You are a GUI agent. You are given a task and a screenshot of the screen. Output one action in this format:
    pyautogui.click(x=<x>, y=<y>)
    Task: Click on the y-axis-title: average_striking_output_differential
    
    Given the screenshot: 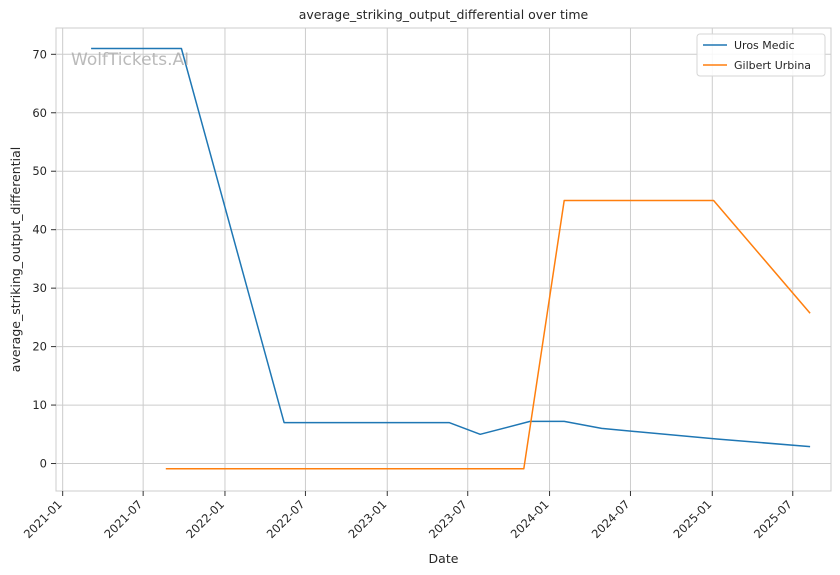 What is the action you would take?
    pyautogui.click(x=15, y=259)
    